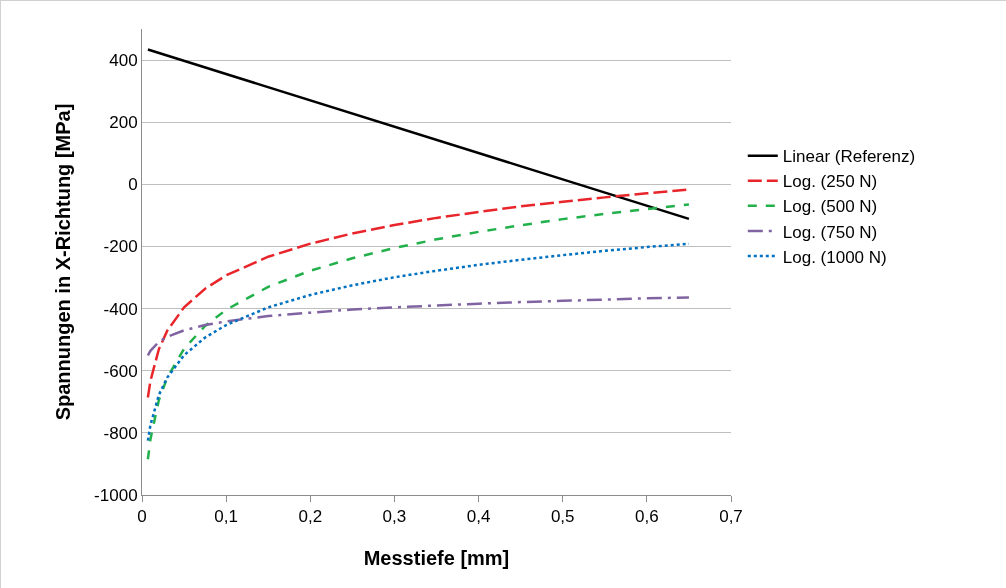  What do you see at coordinates (830, 232) in the screenshot?
I see `legend-label: Log. (750 N)` at bounding box center [830, 232].